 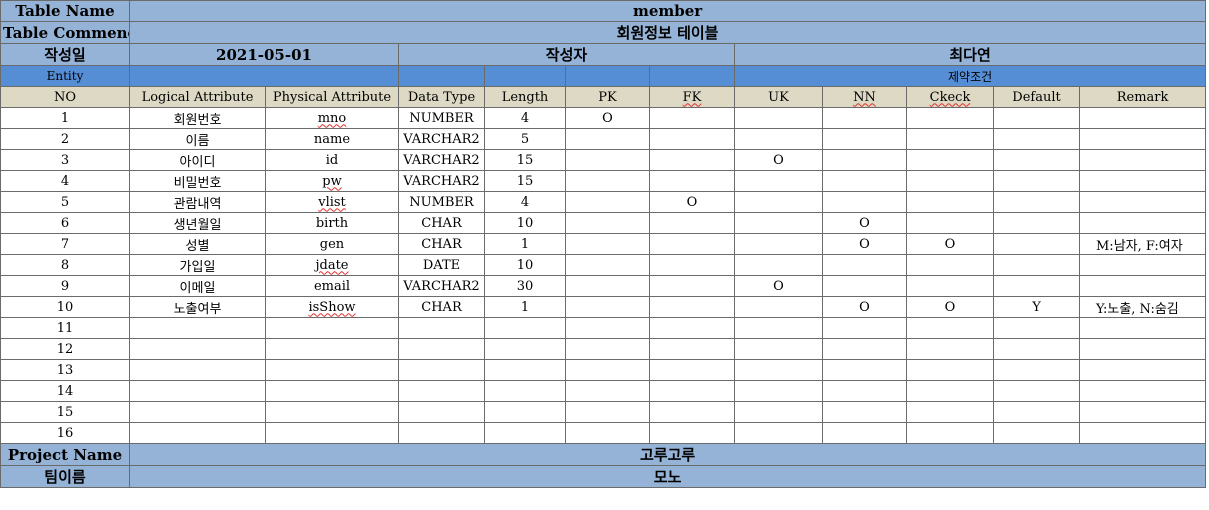 I want to click on col-header-pk: PK, so click(x=607, y=97).